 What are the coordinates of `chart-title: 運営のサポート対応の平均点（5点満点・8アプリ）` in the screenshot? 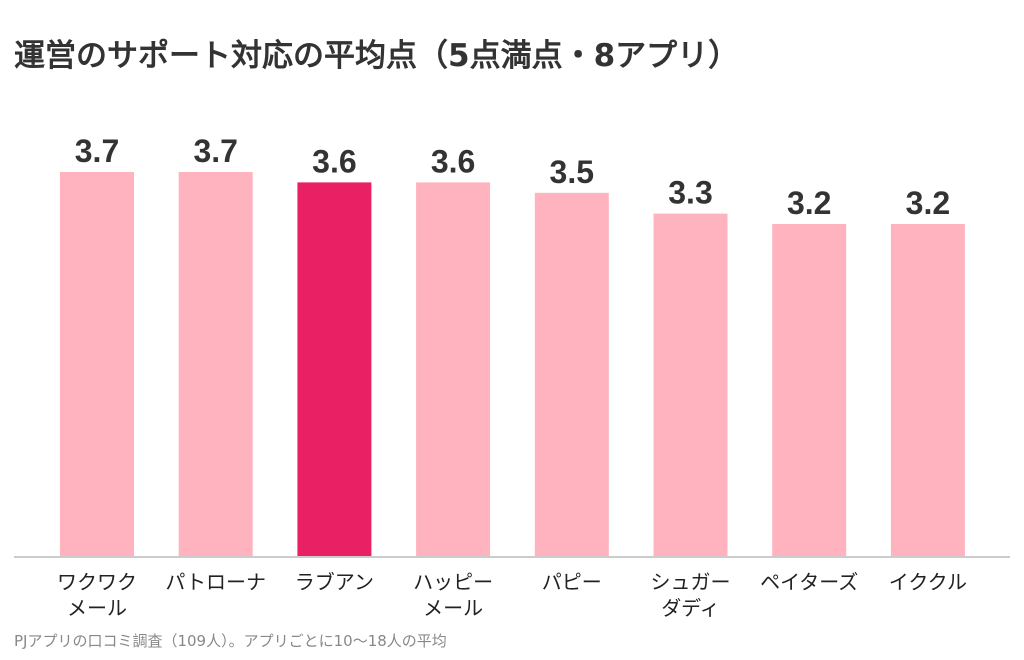 It's located at (377, 56).